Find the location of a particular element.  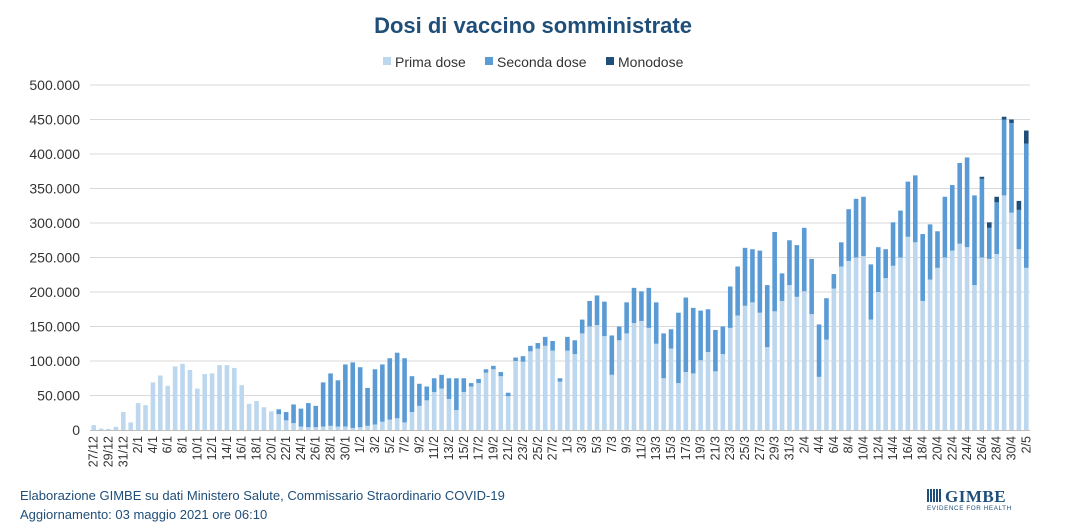

legend-label-1: Seconda dose is located at coordinates (542, 62).